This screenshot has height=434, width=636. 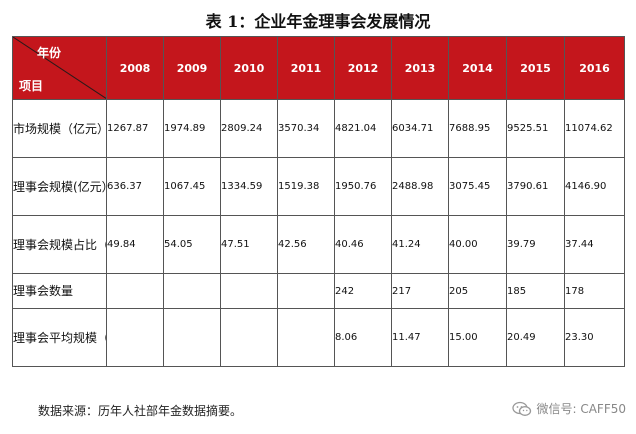 What do you see at coordinates (249, 244) in the screenshot?
I see `table-cell: 47.51` at bounding box center [249, 244].